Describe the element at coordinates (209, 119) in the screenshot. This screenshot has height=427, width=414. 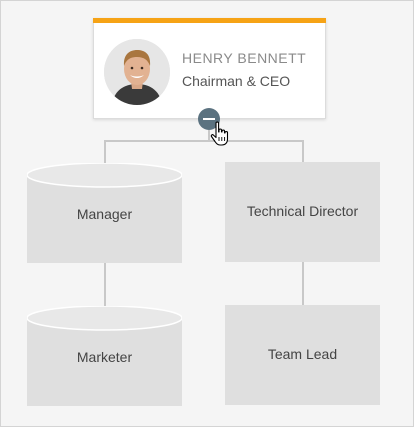
I see `minus-circle-icon` at that location.